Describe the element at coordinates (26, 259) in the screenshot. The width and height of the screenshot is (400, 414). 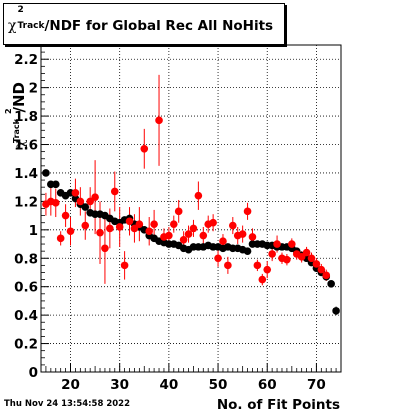
I see `y-tick-label: 0.8` at that location.